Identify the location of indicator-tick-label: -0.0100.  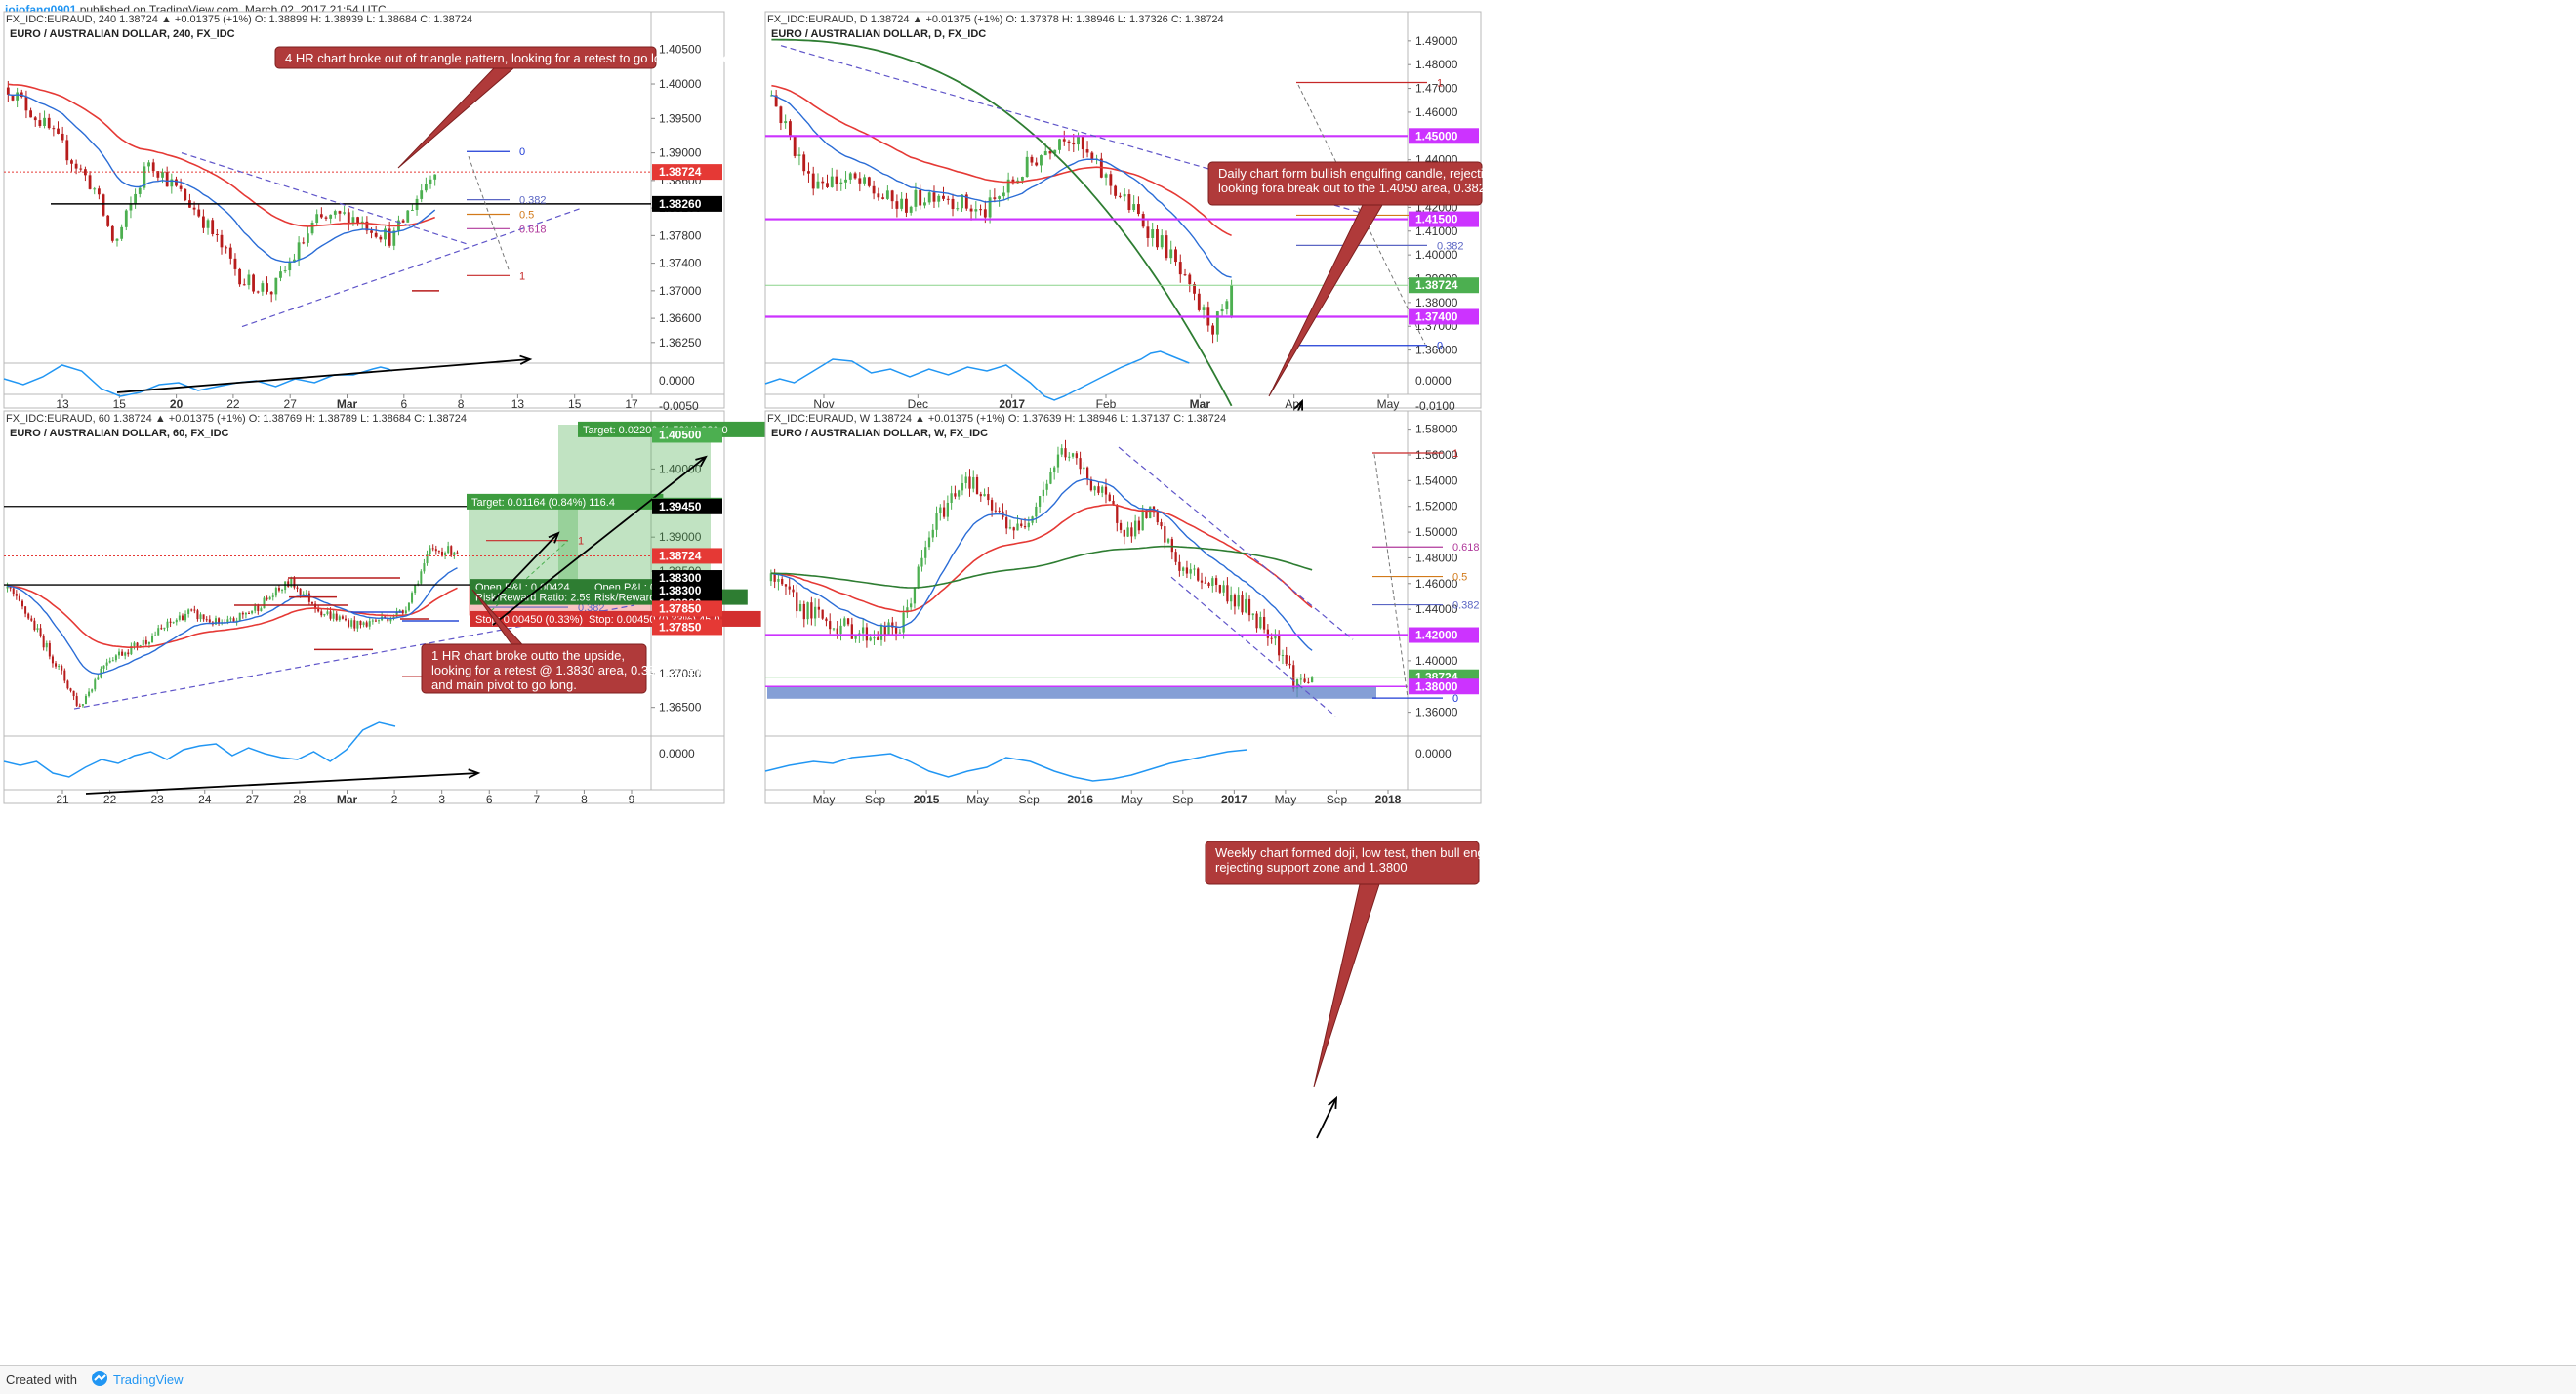
(1435, 406).